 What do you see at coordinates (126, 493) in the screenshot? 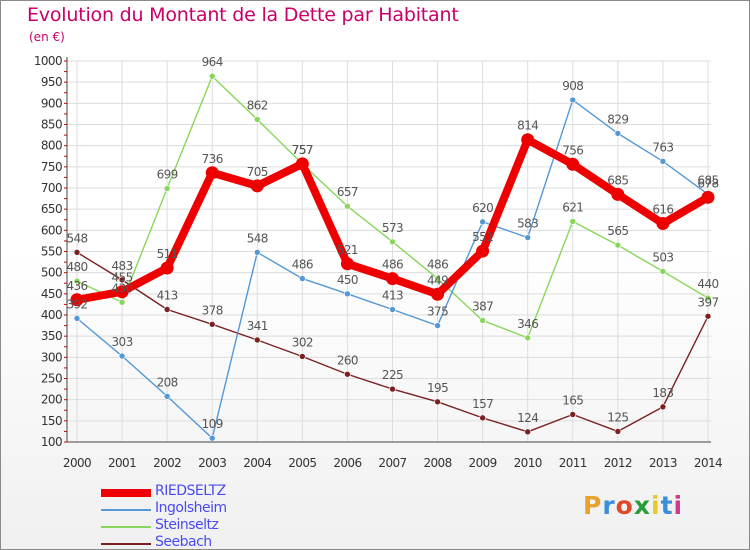
I see `legend-swatch-riedseltz` at bounding box center [126, 493].